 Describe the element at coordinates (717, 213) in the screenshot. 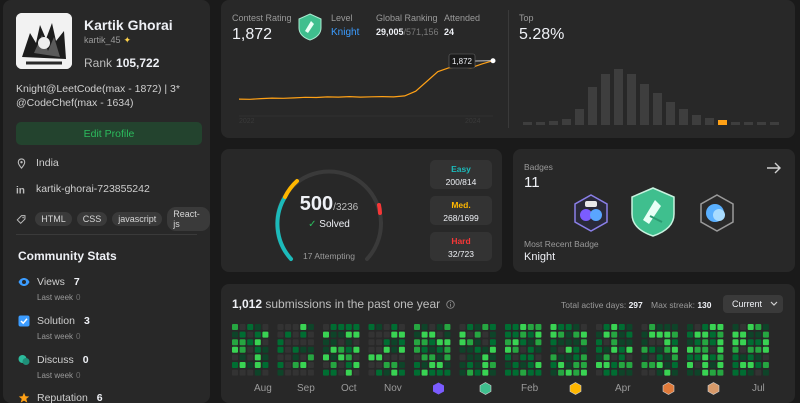

I see `daily-badge-icon` at that location.